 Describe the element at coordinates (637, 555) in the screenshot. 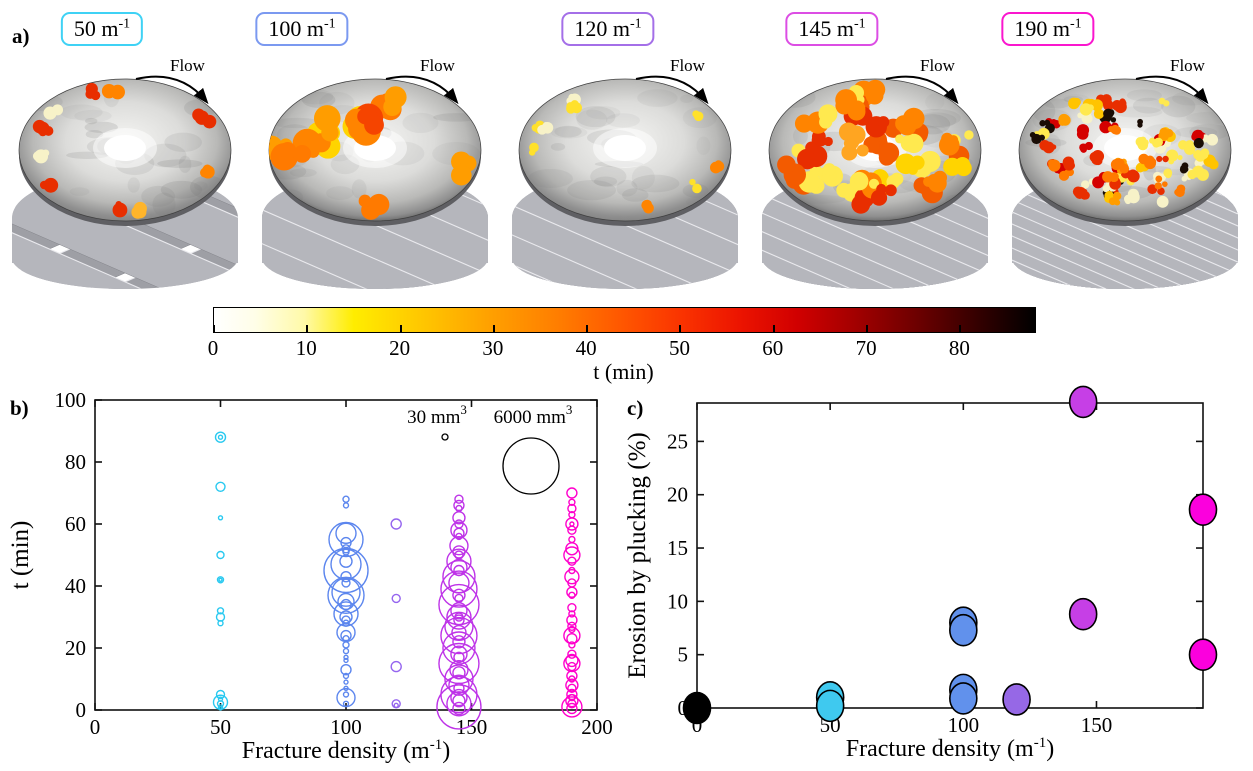

I see `y-axis-label: Erosion by plucking (%)` at that location.